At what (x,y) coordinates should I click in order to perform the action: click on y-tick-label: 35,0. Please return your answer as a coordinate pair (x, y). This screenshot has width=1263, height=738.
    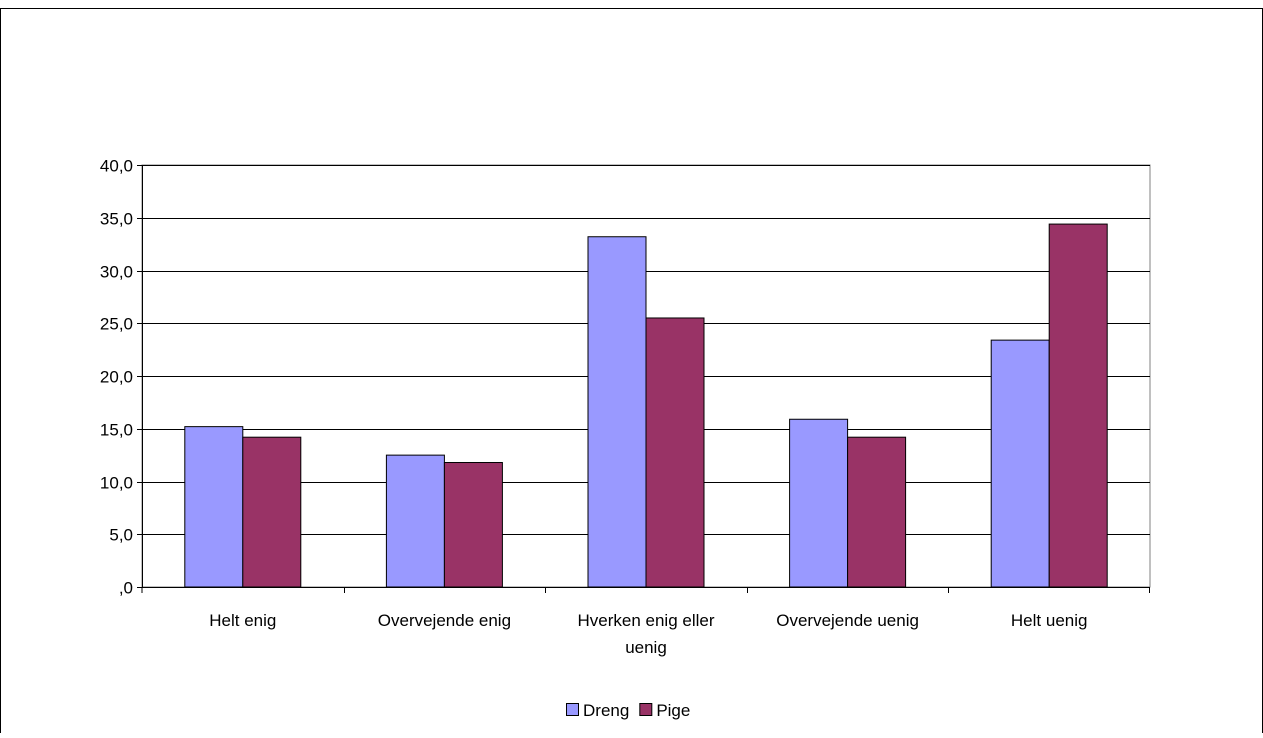
    Looking at the image, I should click on (116, 219).